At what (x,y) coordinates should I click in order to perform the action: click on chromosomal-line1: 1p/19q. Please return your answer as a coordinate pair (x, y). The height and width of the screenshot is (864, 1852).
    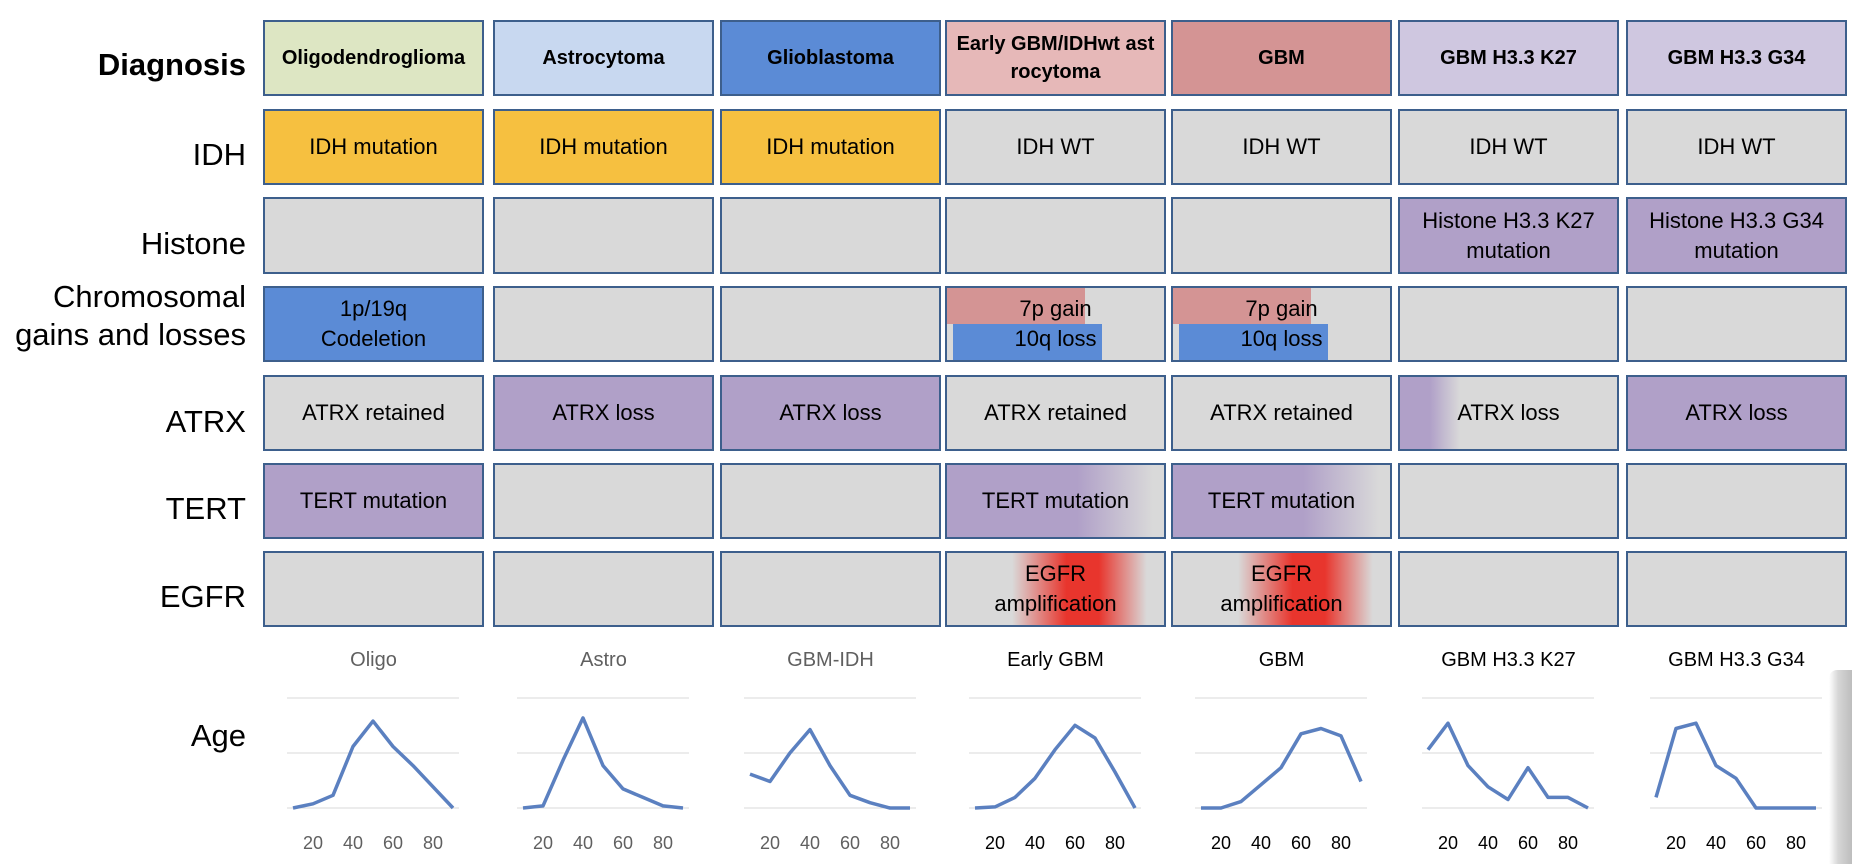
    Looking at the image, I should click on (373, 308).